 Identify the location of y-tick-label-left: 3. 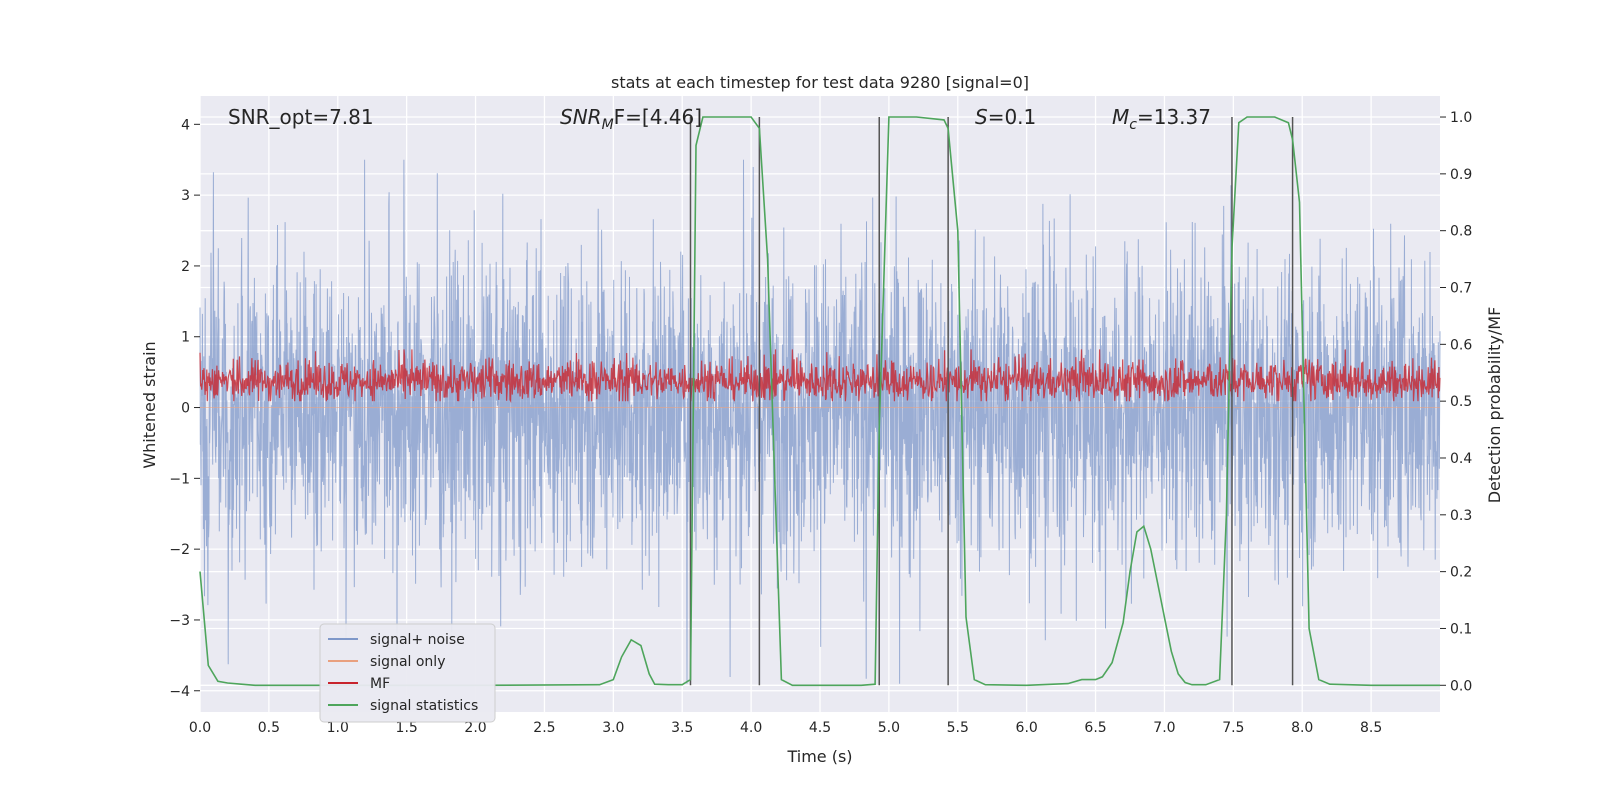
(185, 196).